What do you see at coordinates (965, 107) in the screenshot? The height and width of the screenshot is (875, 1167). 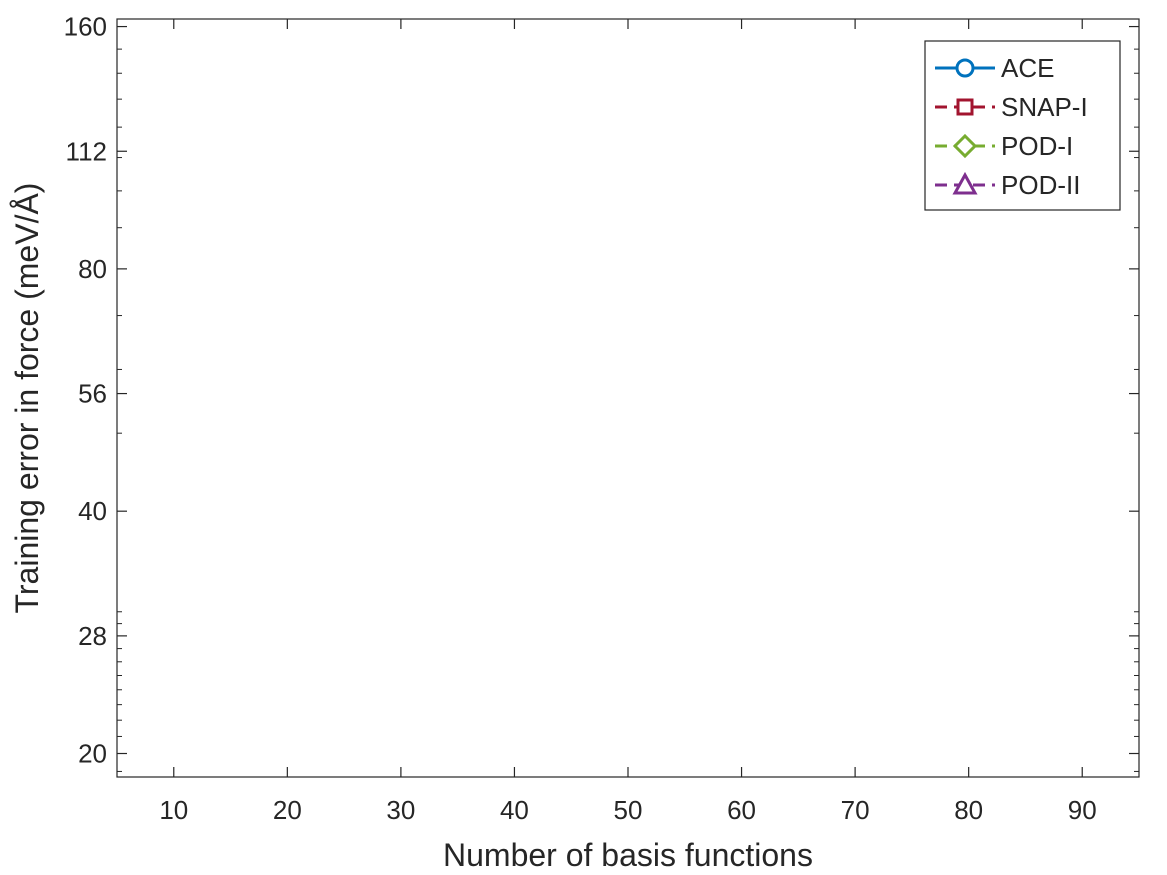 I see `legend-marker-square` at bounding box center [965, 107].